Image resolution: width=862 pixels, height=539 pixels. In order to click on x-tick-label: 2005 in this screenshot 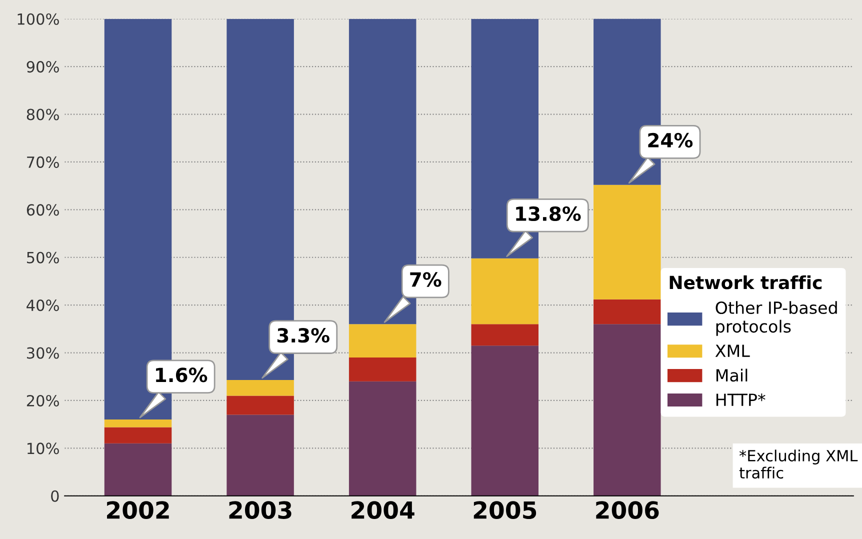, I will do `click(505, 510)`.